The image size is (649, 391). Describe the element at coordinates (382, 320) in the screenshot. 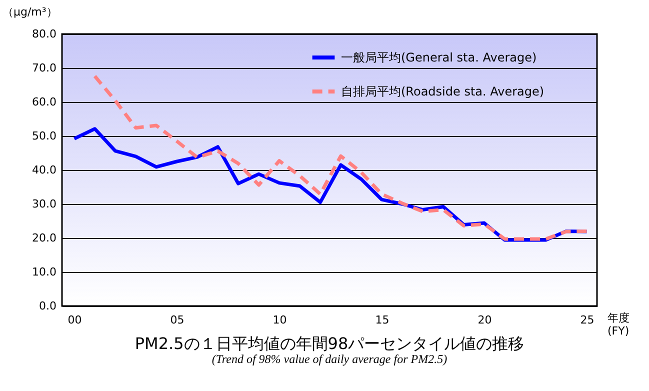

I see `x-tick-label: 15` at that location.